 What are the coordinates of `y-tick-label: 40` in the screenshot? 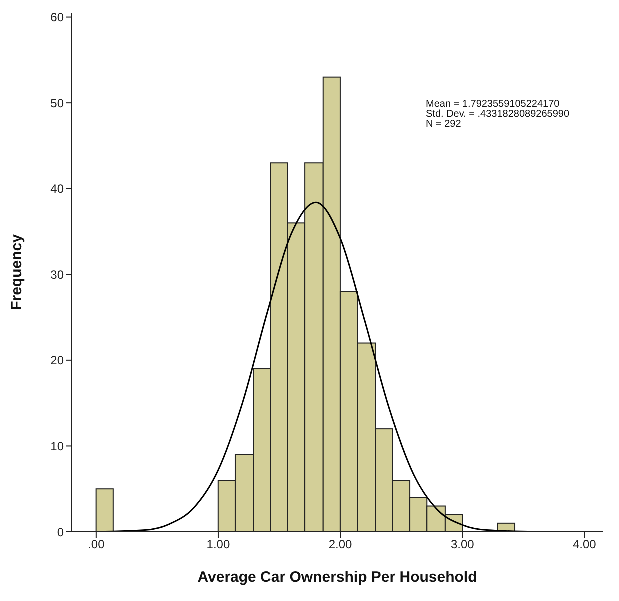 It's located at (57, 189).